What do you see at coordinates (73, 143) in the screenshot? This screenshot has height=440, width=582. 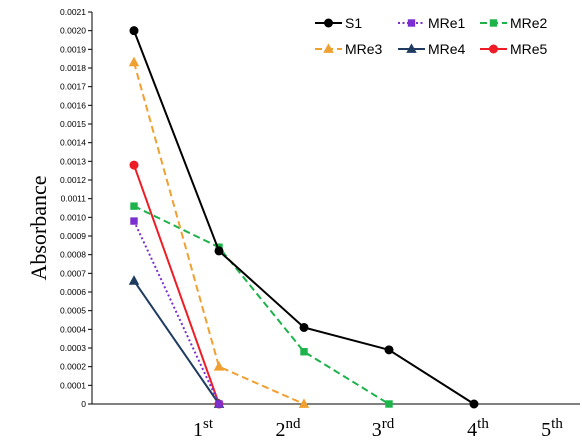 I see `y-tick-label: 0.0014` at bounding box center [73, 143].